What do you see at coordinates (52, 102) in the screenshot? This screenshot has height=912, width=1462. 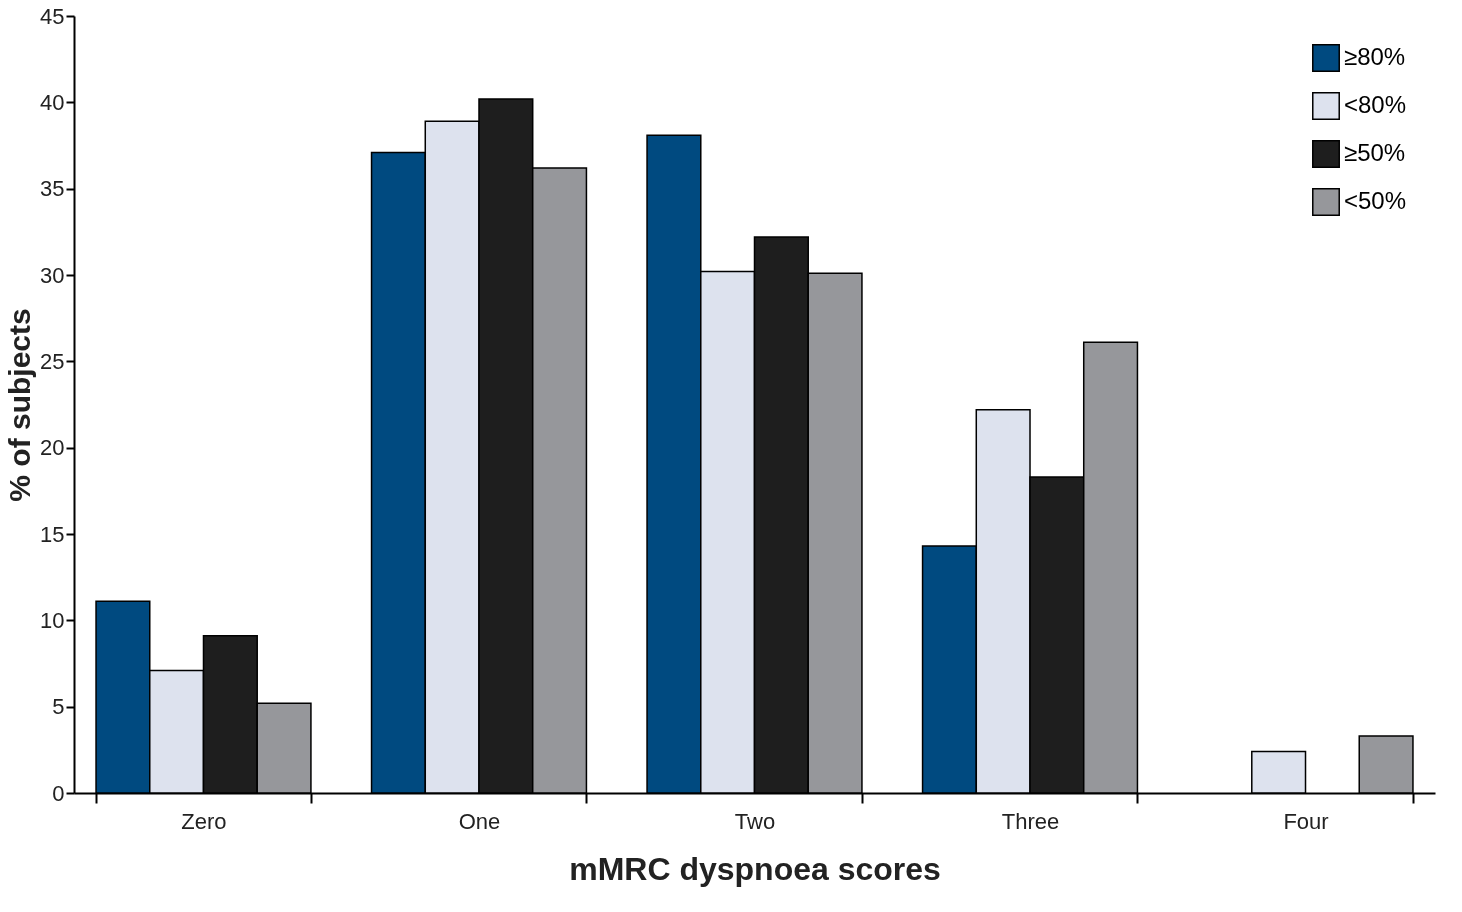 I see `y-tick-label: 40` at bounding box center [52, 102].